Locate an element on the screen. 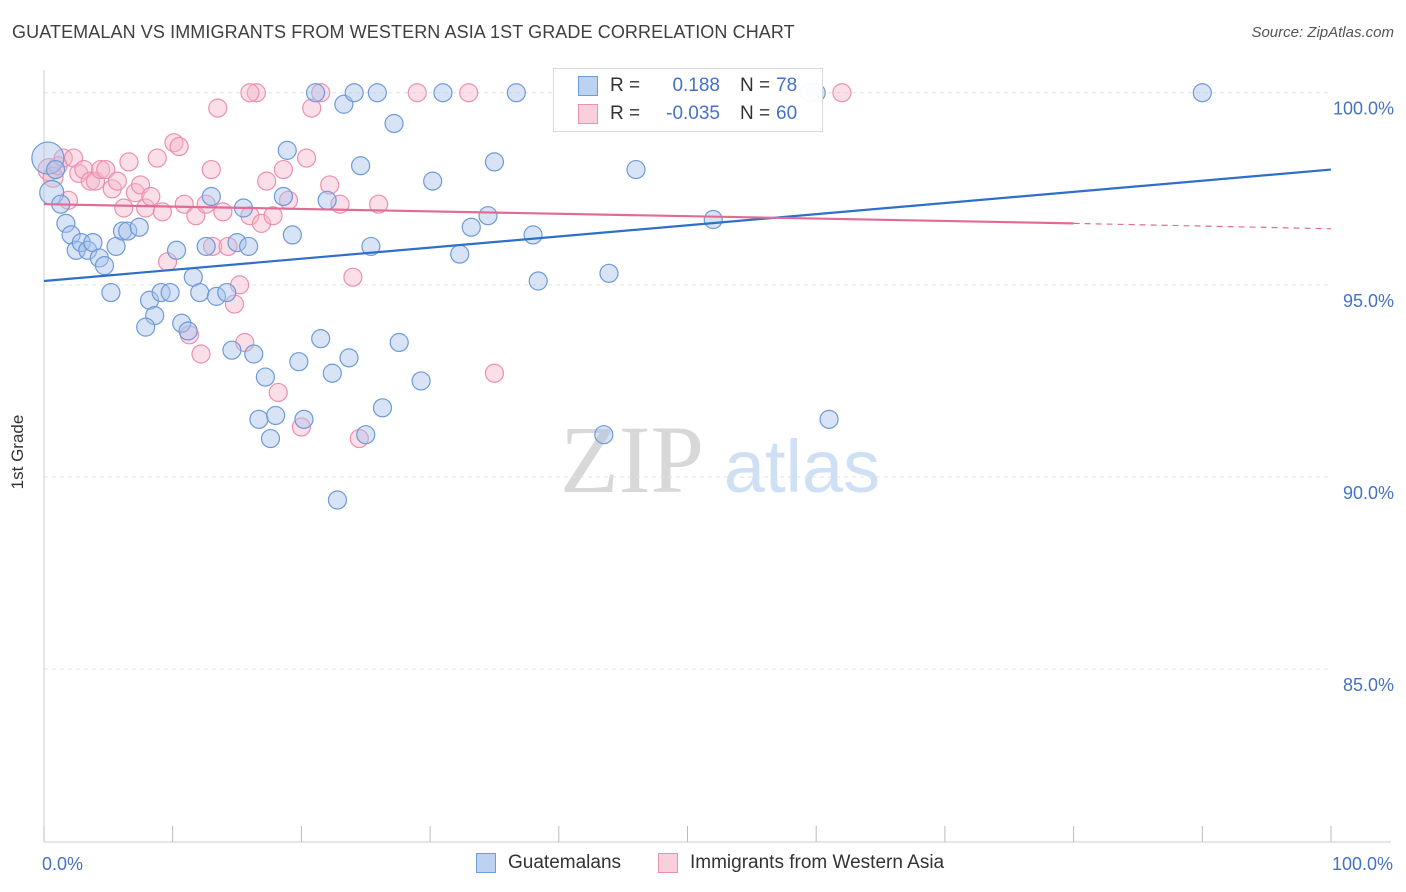 This screenshot has height=892, width=1406. legend-item-immigrants: Immigrants from Western Asia is located at coordinates (801, 863).